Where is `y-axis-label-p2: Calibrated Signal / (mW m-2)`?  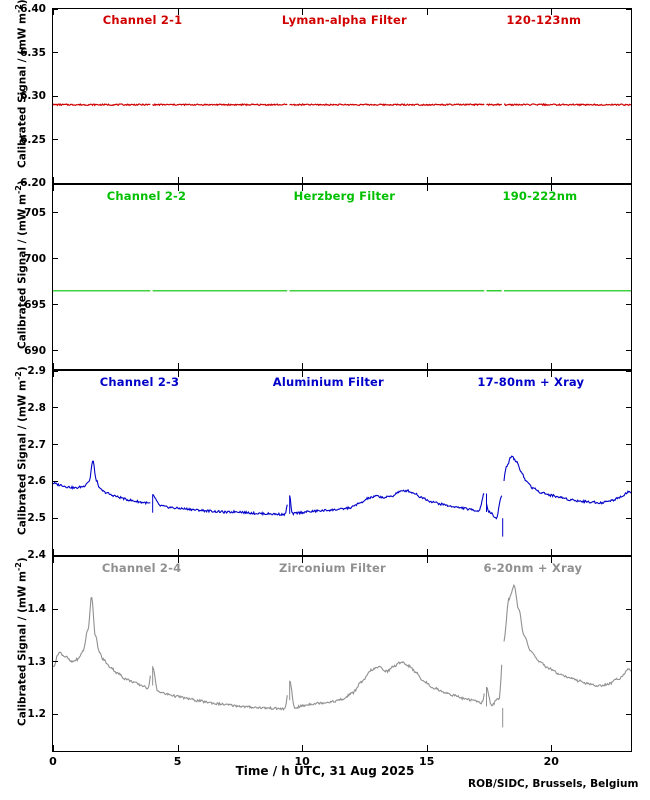
y-axis-label-p2: Calibrated Signal / (mW m-2) is located at coordinates (21, 264).